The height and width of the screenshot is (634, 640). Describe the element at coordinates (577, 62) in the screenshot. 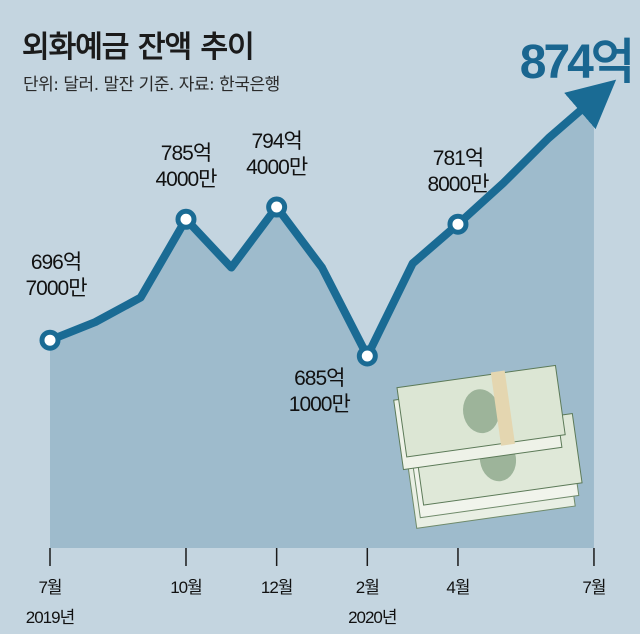

I see `highlight-value: 874억` at that location.